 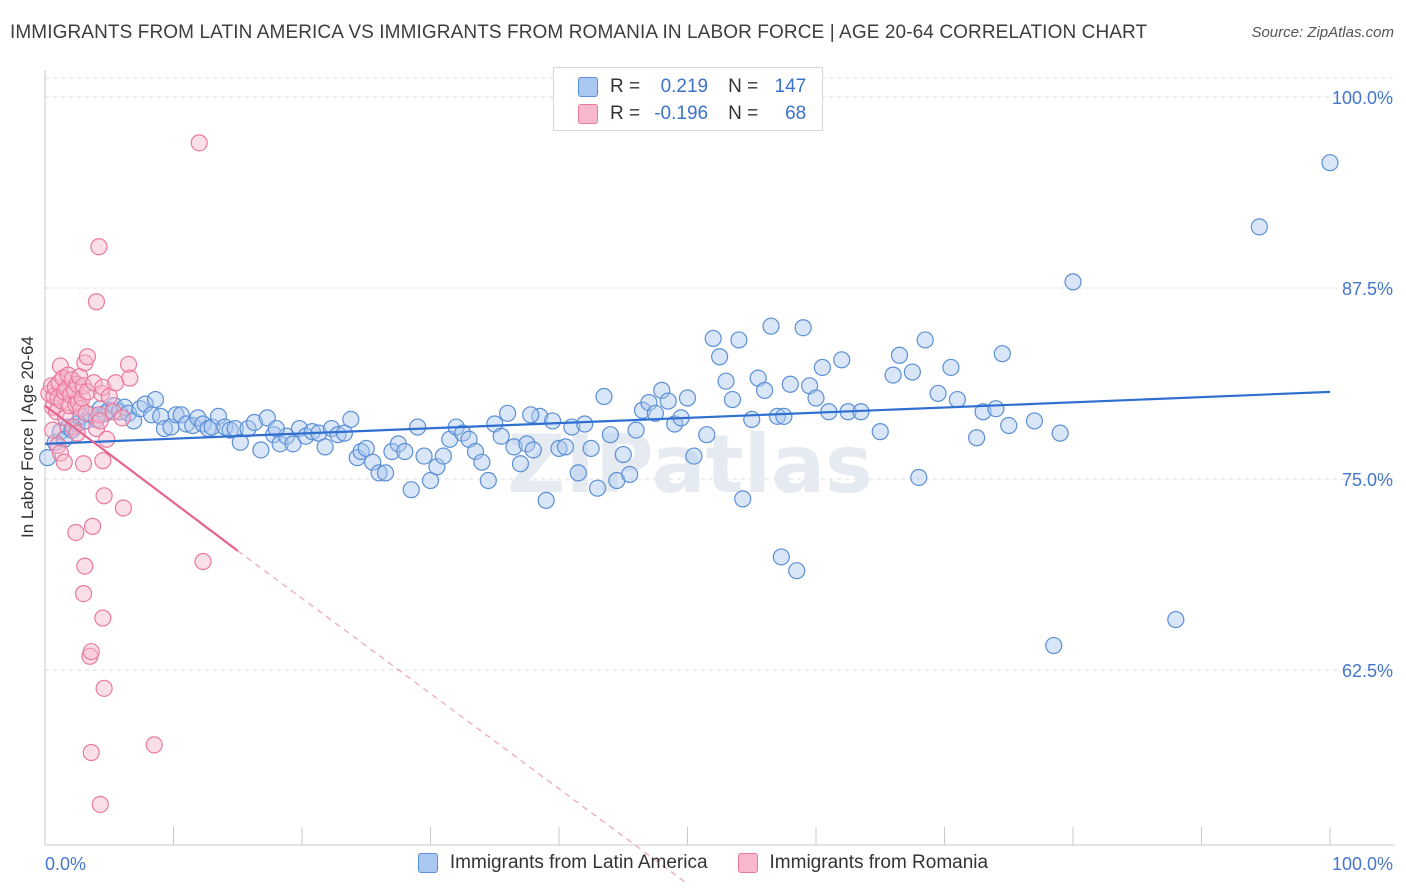 I want to click on legend-row-romania: R = -0.196 N = 68, so click(x=692, y=114).